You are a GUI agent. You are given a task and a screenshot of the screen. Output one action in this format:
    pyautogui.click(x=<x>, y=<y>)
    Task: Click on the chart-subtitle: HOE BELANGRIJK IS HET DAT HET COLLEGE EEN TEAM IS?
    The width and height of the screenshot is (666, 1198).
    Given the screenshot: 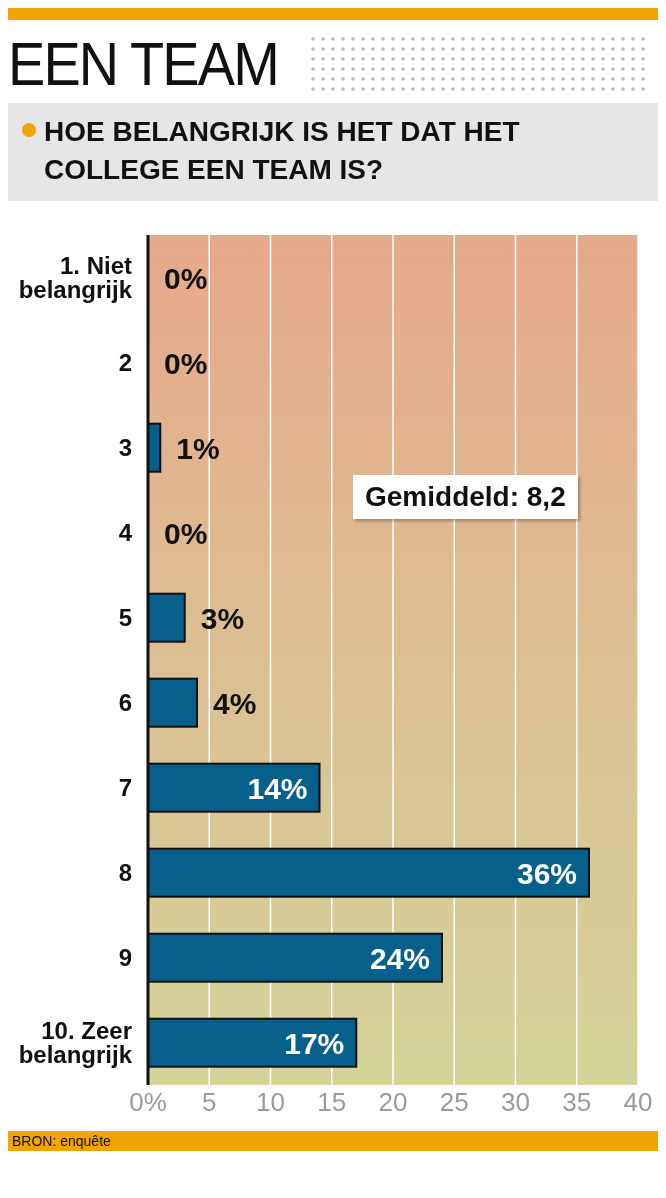 What is the action you would take?
    pyautogui.click(x=282, y=151)
    